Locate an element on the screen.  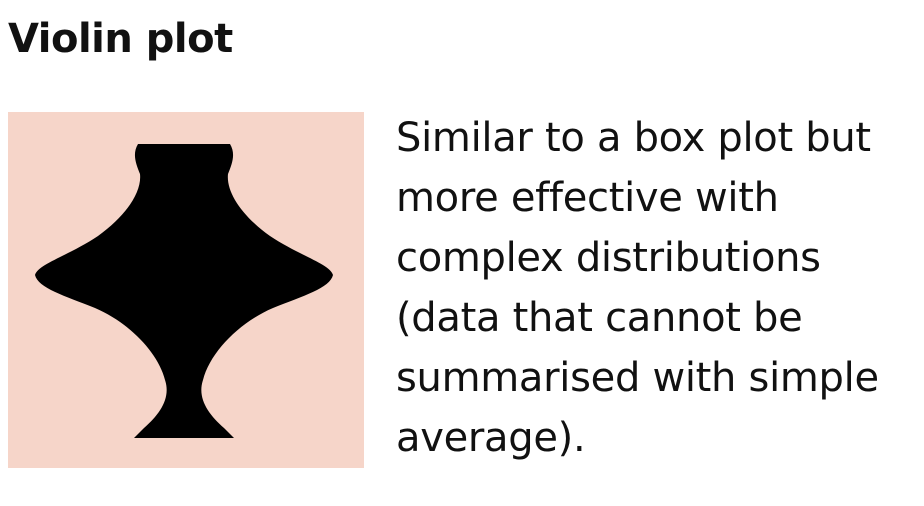
description-line: more effective with is located at coordinates (587, 198).